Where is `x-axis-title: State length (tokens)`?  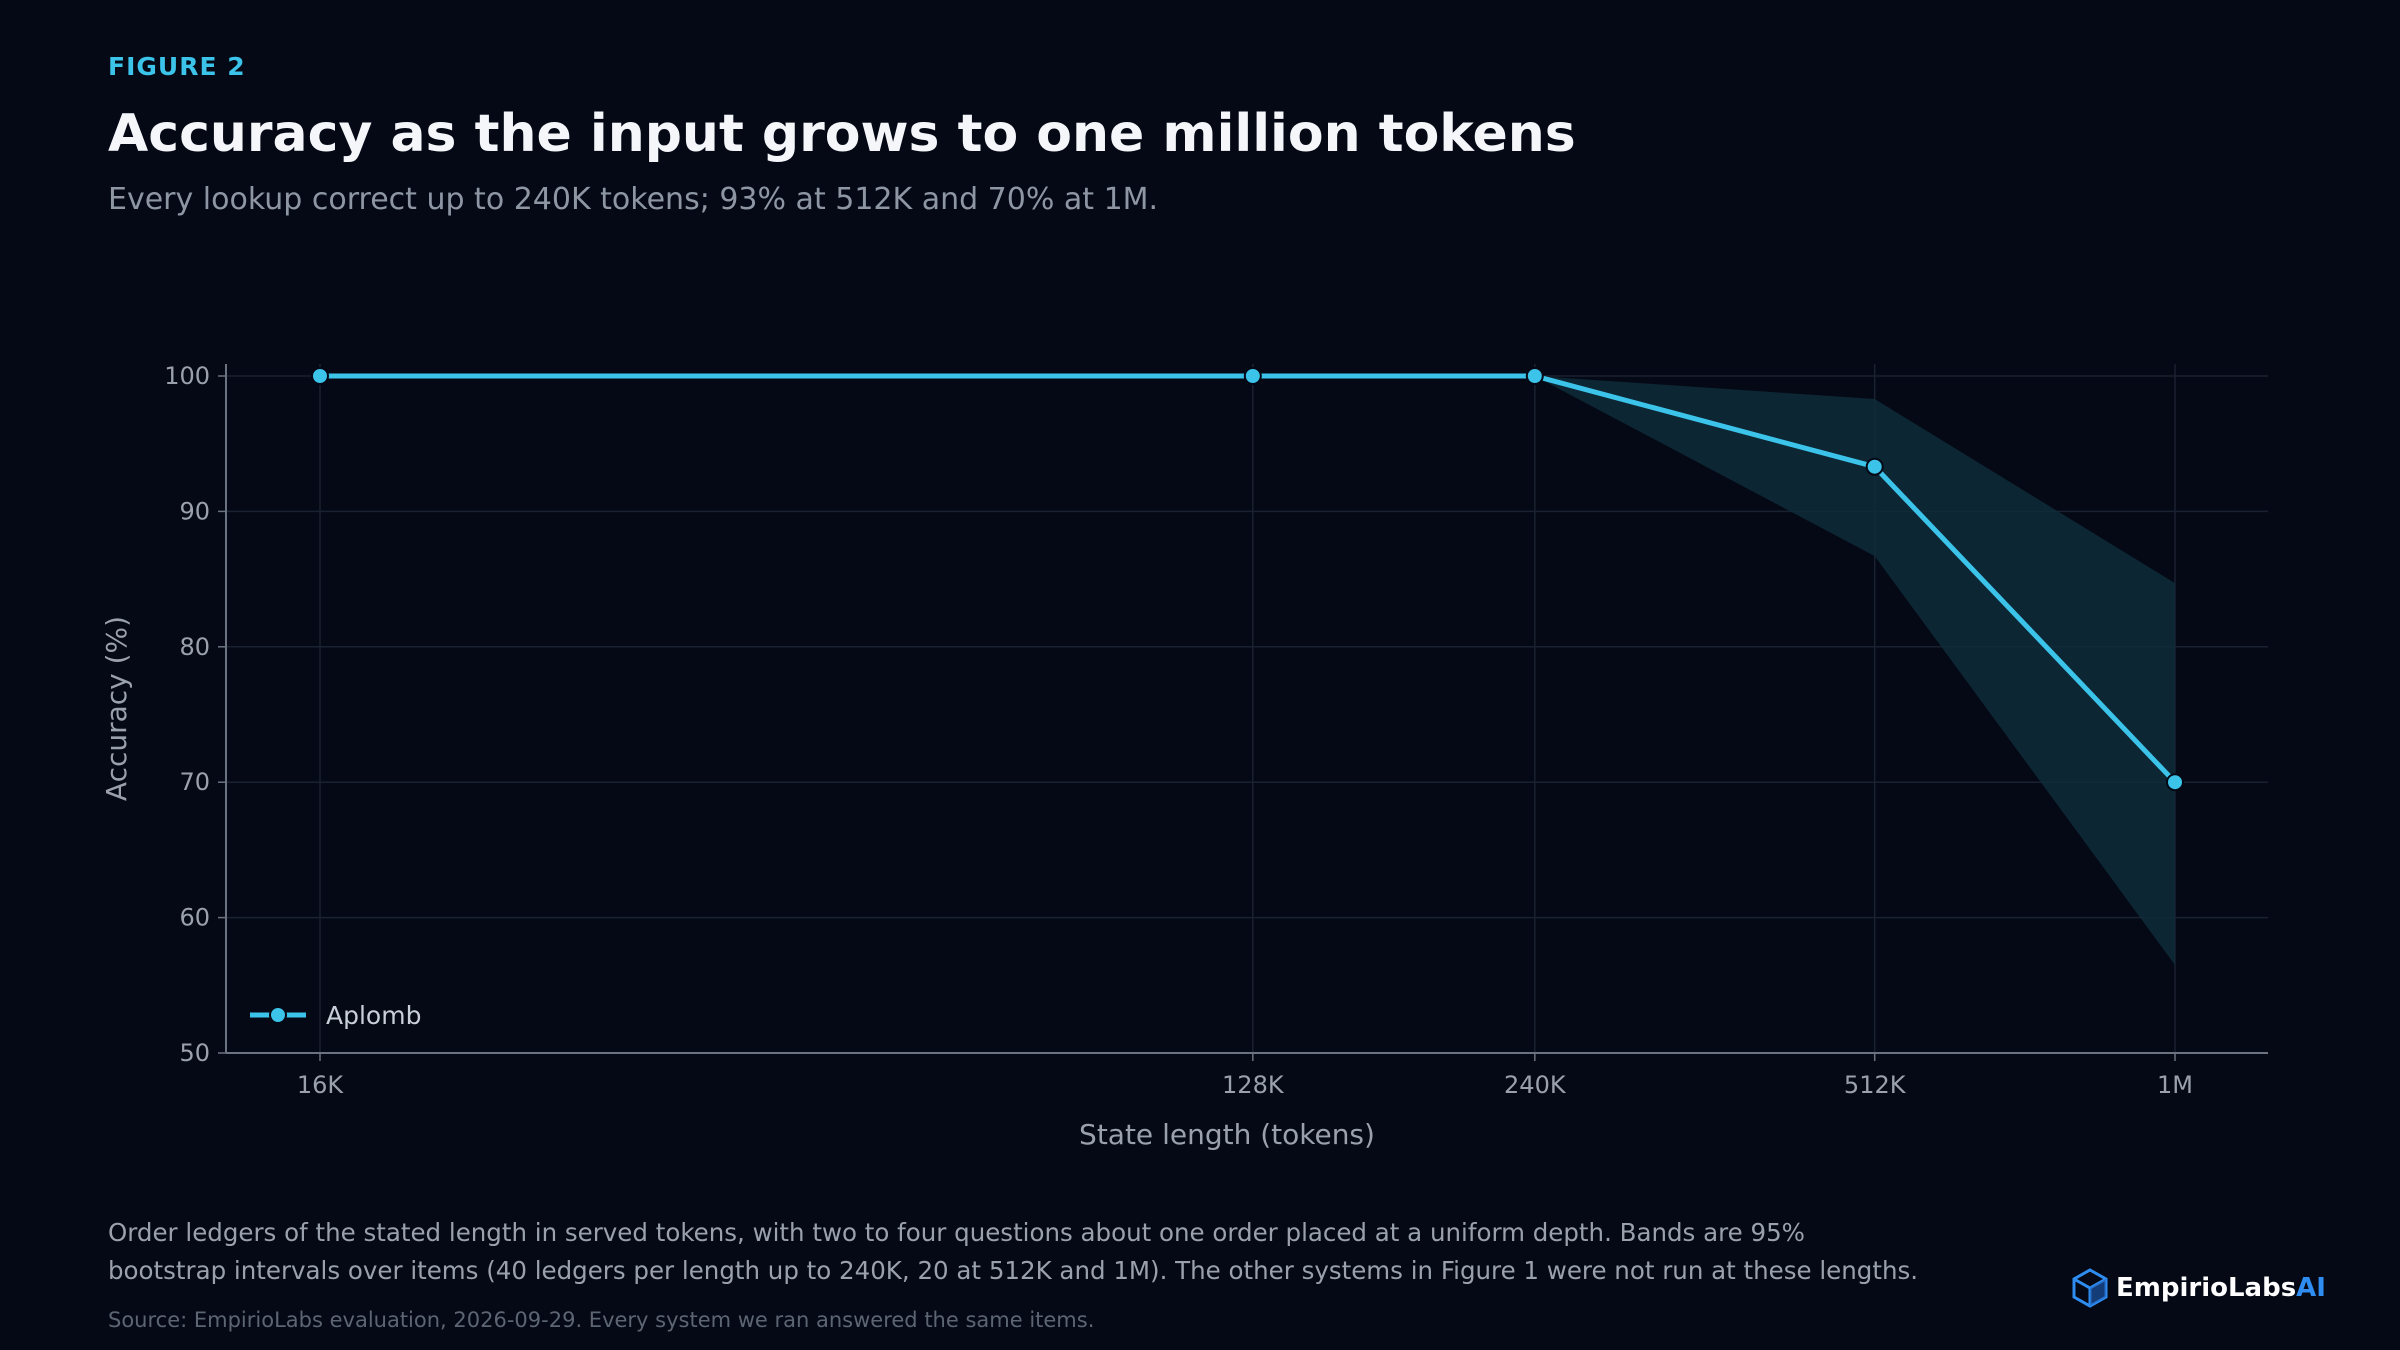
x-axis-title: State length (tokens) is located at coordinates (1227, 1134).